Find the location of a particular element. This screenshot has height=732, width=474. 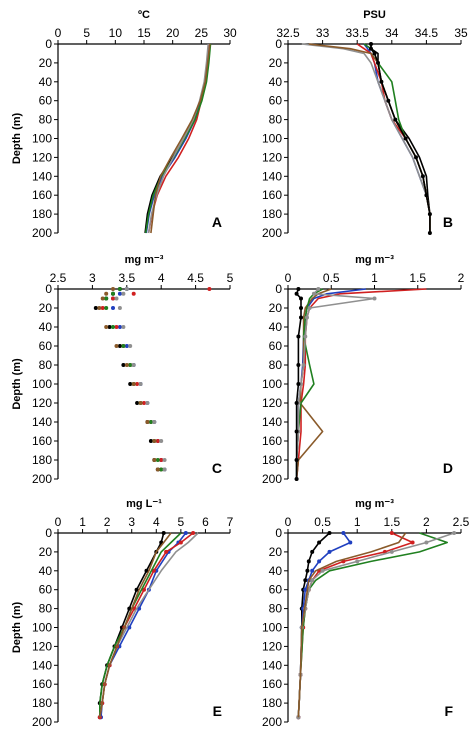

panel-letter: D is located at coordinates (448, 468).